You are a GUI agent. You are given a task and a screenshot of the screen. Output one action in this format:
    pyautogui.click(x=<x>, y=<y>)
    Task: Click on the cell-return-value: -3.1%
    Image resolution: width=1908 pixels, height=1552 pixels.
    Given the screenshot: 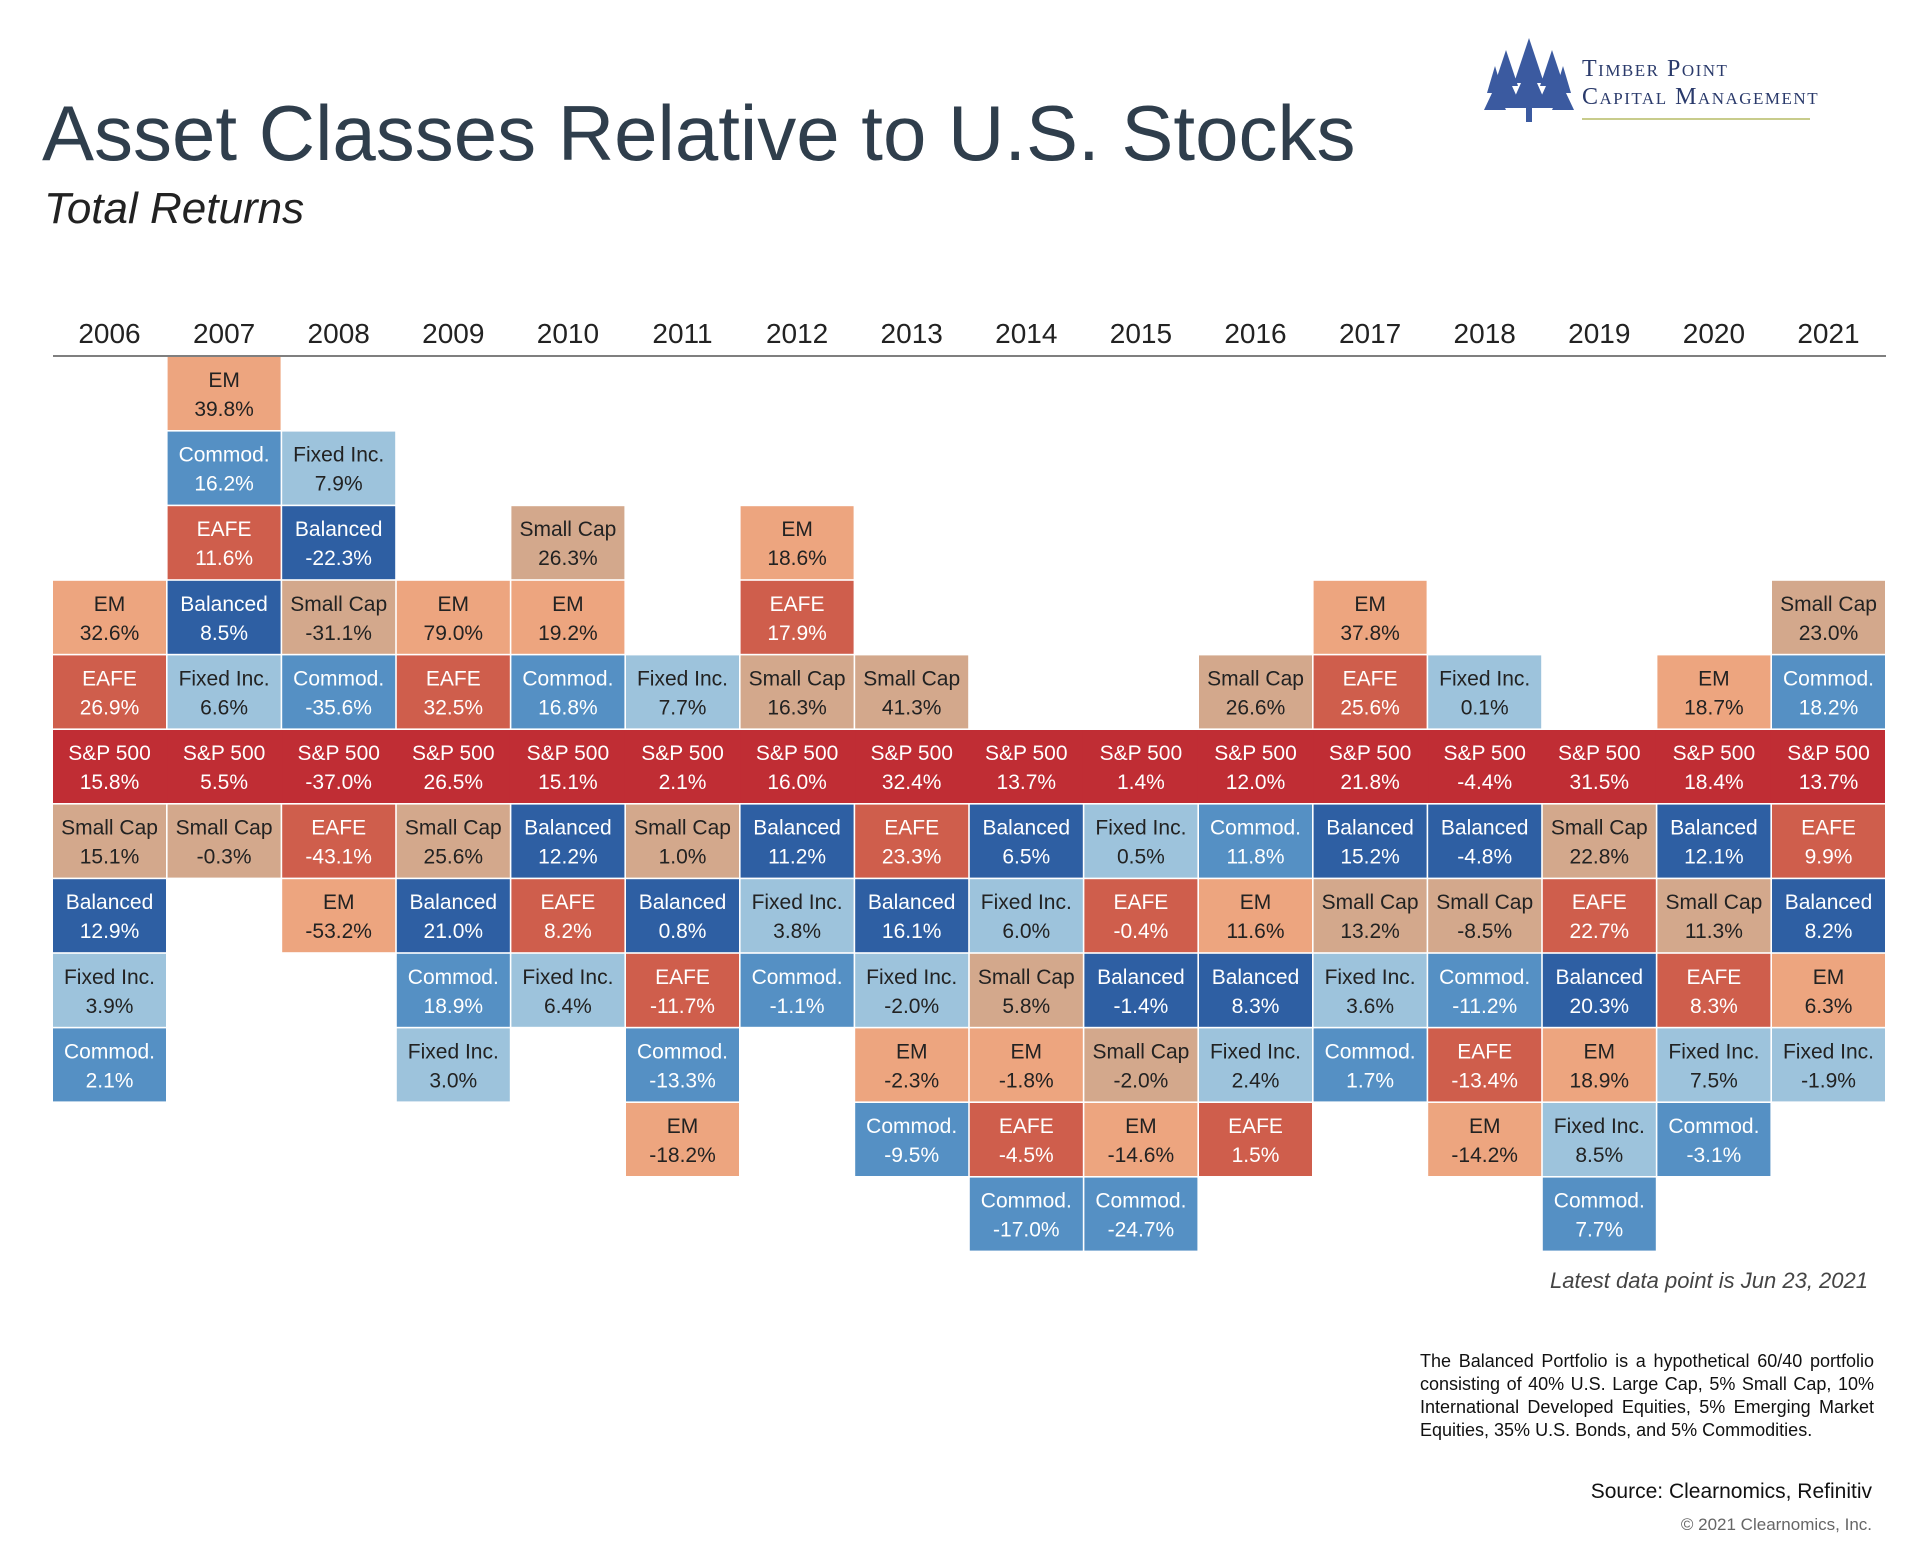 What is the action you would take?
    pyautogui.click(x=1713, y=1155)
    